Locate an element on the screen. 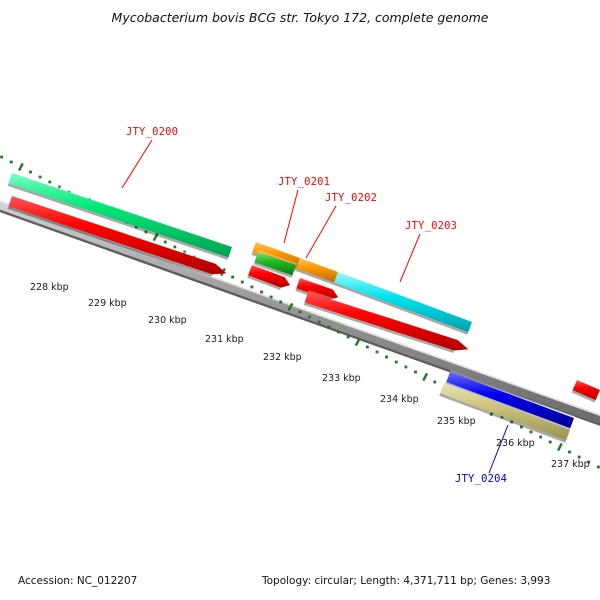 This screenshot has height=600, width=600. scale-tick-label: 228 kbp is located at coordinates (49, 287).